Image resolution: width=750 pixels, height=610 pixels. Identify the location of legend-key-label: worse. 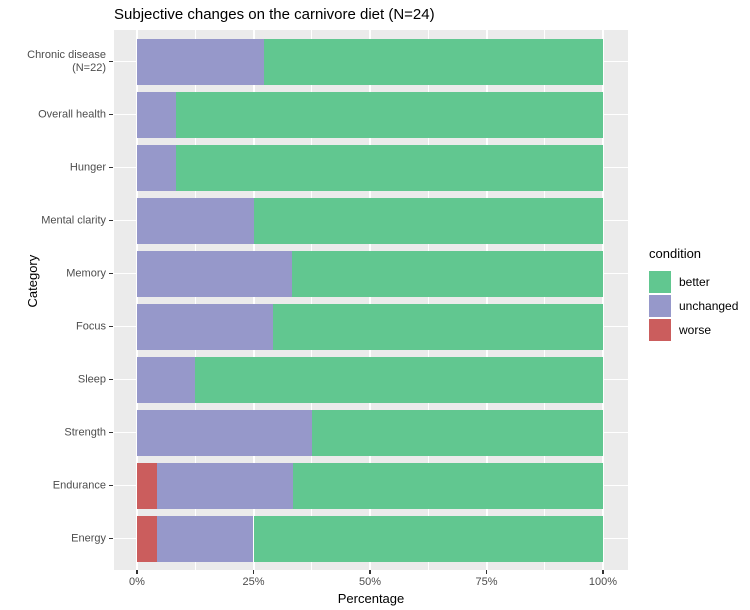
(695, 330).